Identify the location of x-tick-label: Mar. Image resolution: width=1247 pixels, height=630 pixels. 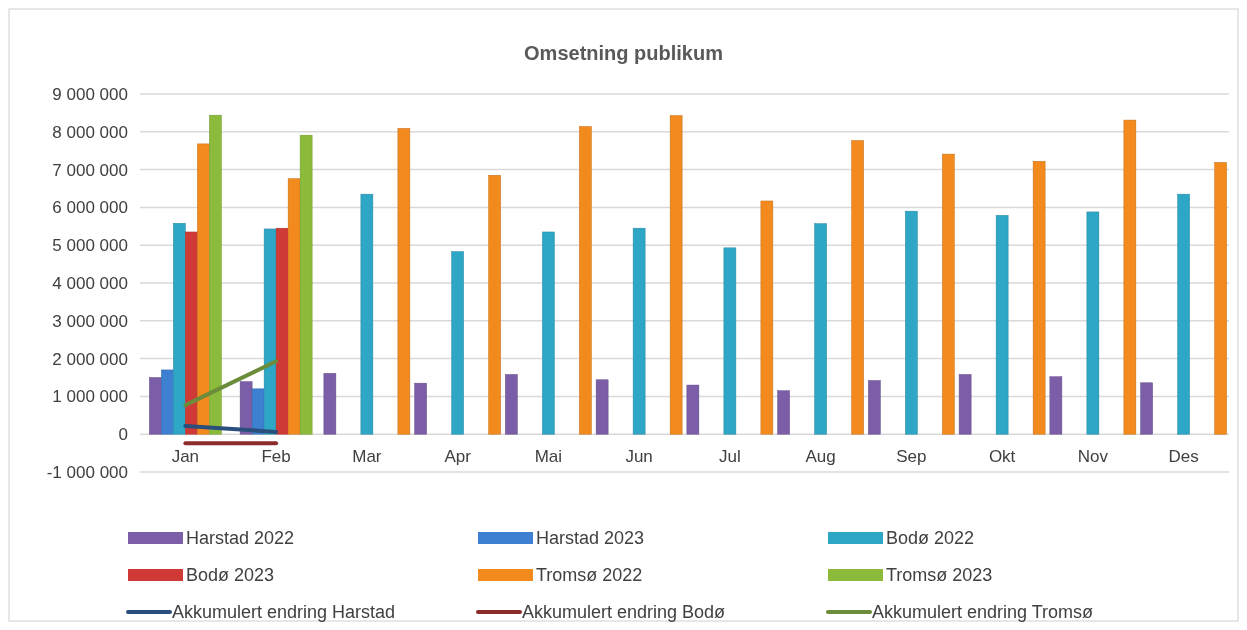
(367, 457).